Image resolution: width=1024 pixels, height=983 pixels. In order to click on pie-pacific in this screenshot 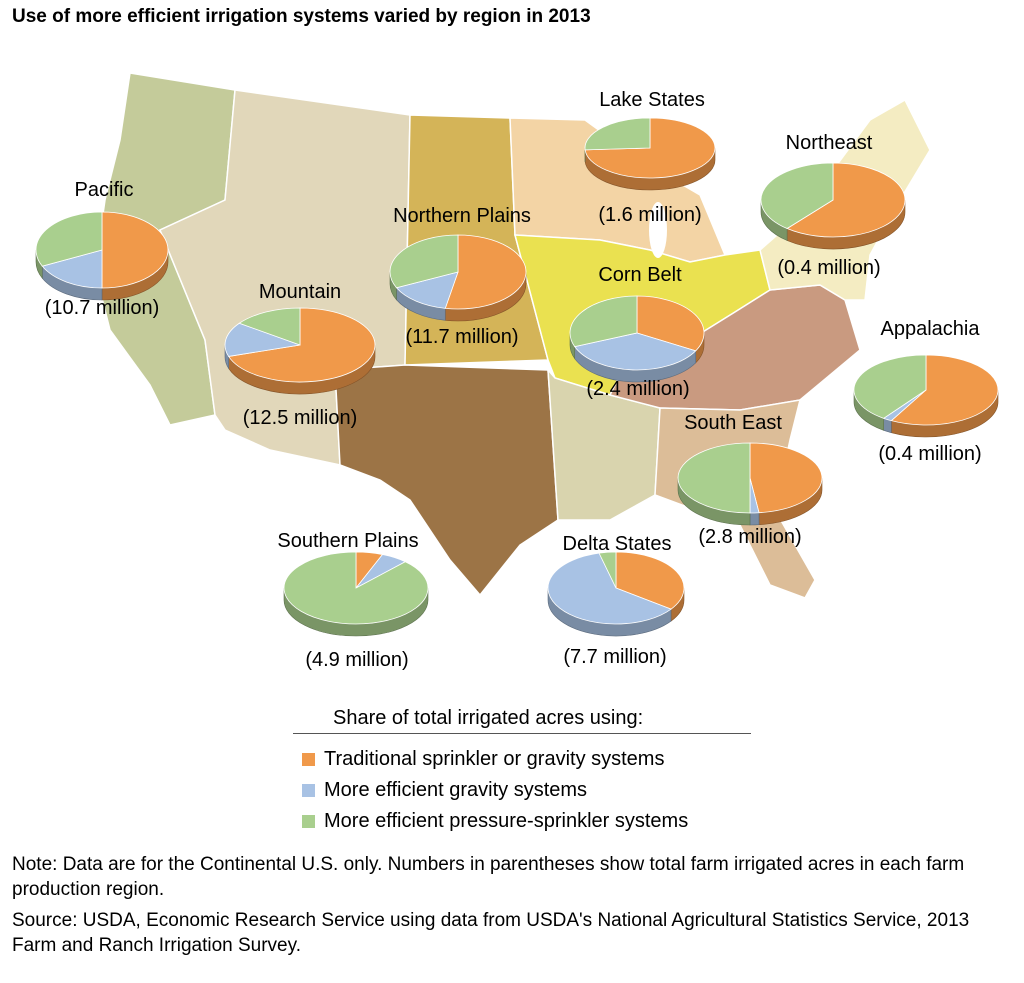, I will do `click(102, 256)`.